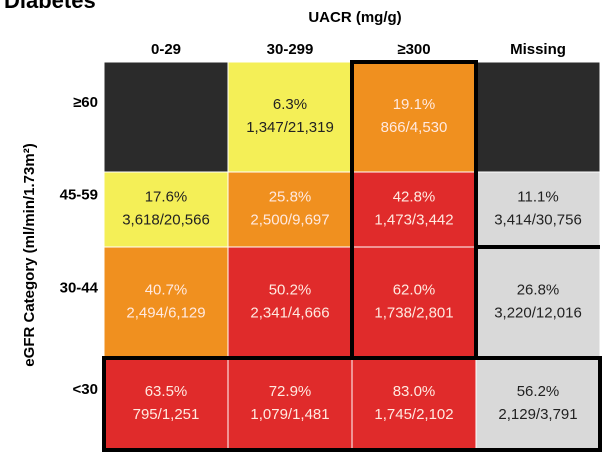 This screenshot has height=455, width=605. What do you see at coordinates (79, 194) in the screenshot?
I see `row-label: 45-59` at bounding box center [79, 194].